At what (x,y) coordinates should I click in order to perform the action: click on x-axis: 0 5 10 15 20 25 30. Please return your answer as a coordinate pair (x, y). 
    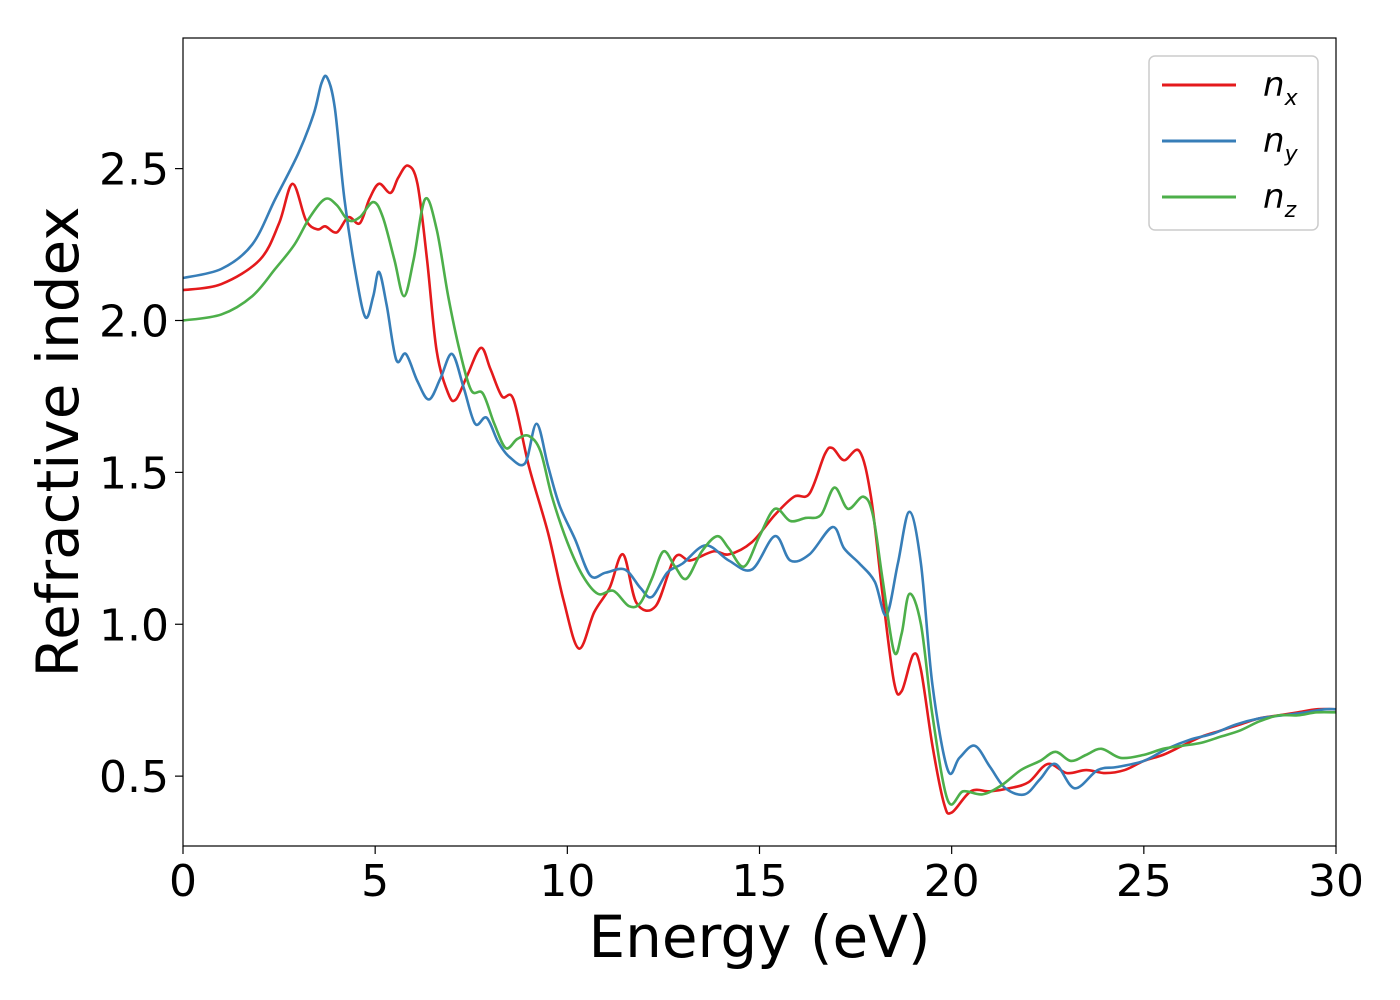
    Looking at the image, I should click on (766, 876).